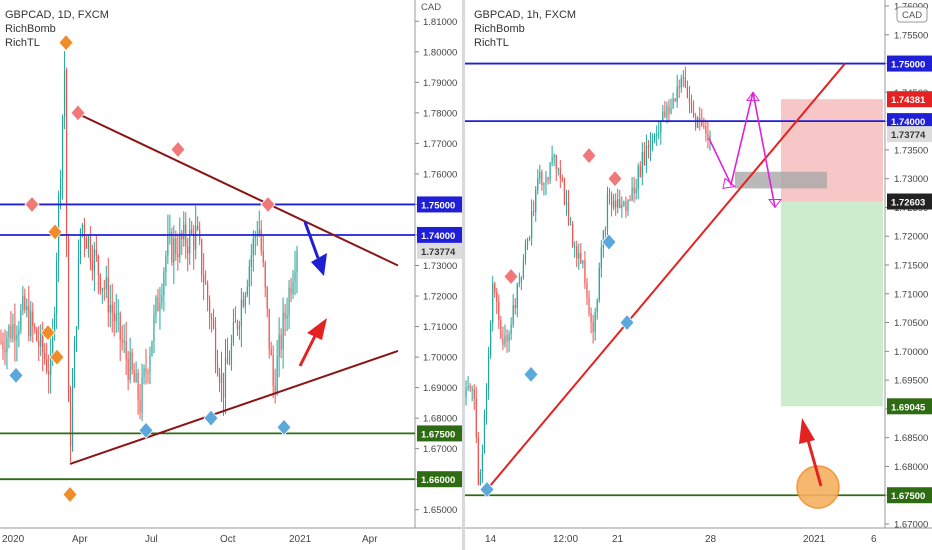 The image size is (932, 550). What do you see at coordinates (499, 29) in the screenshot?
I see `right-indicator-1: RichBomb` at bounding box center [499, 29].